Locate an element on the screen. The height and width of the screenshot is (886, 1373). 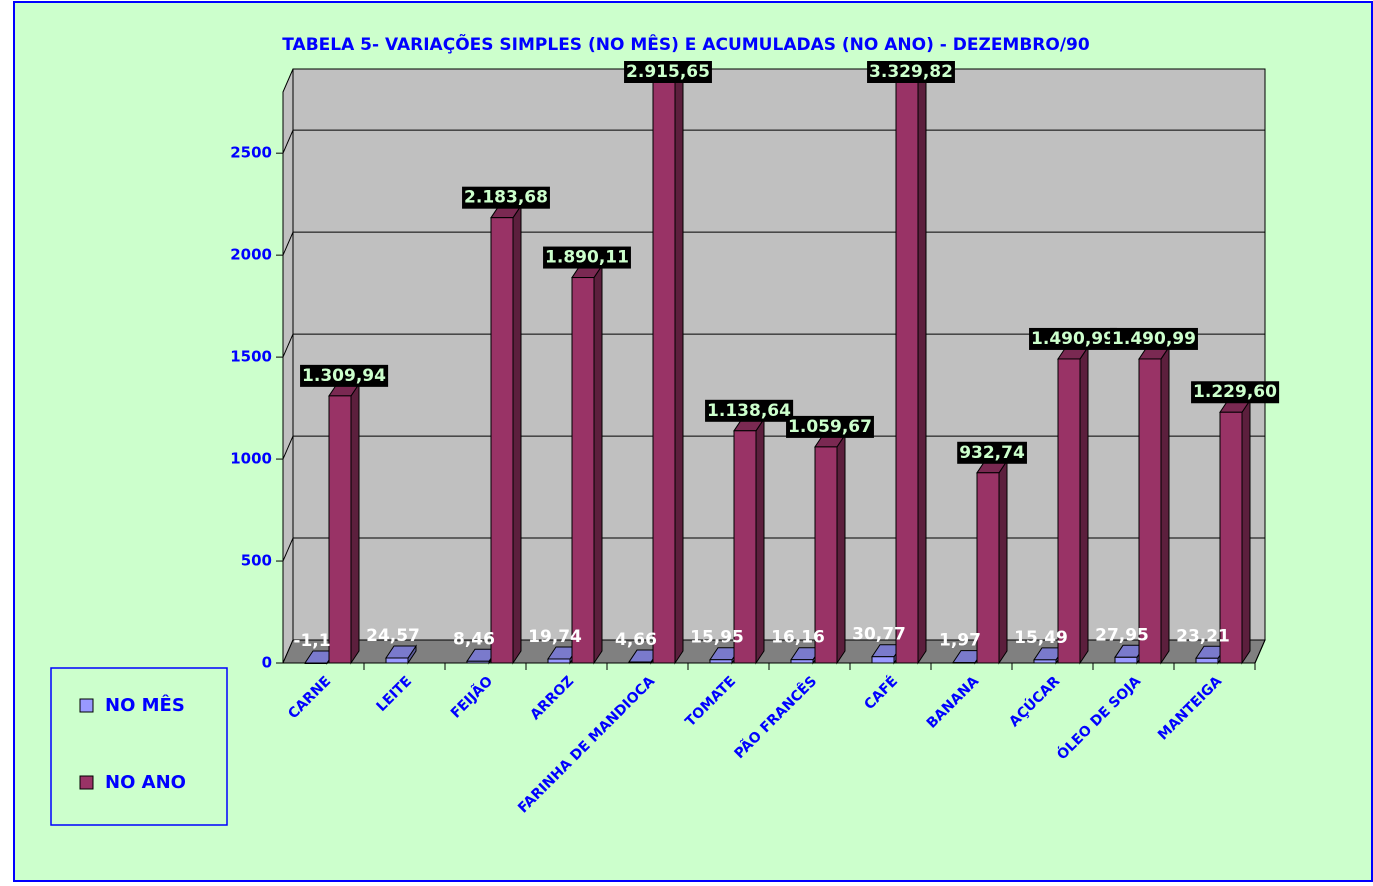
value-label: 30,77 is located at coordinates (879, 635).